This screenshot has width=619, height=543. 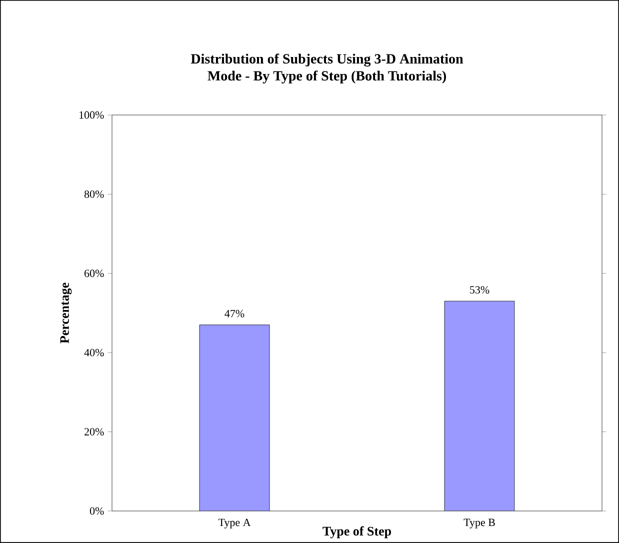 What do you see at coordinates (480, 290) in the screenshot?
I see `data-label: 53%` at bounding box center [480, 290].